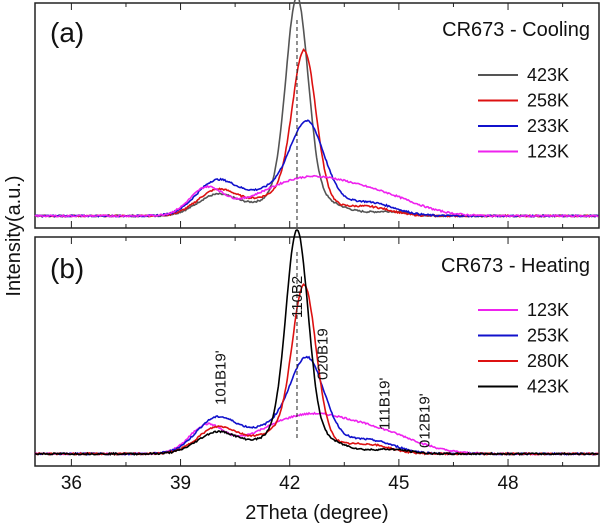 This screenshot has height=526, width=600. What do you see at coordinates (548, 336) in the screenshot?
I see `legend-label: 253K` at bounding box center [548, 336].